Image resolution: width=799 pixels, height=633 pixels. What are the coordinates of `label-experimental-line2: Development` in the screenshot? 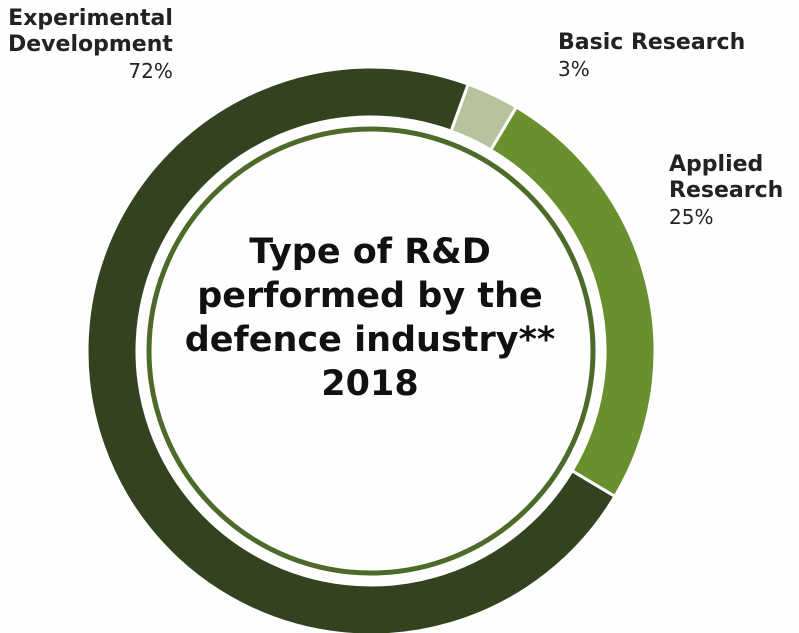 It's located at (90, 44).